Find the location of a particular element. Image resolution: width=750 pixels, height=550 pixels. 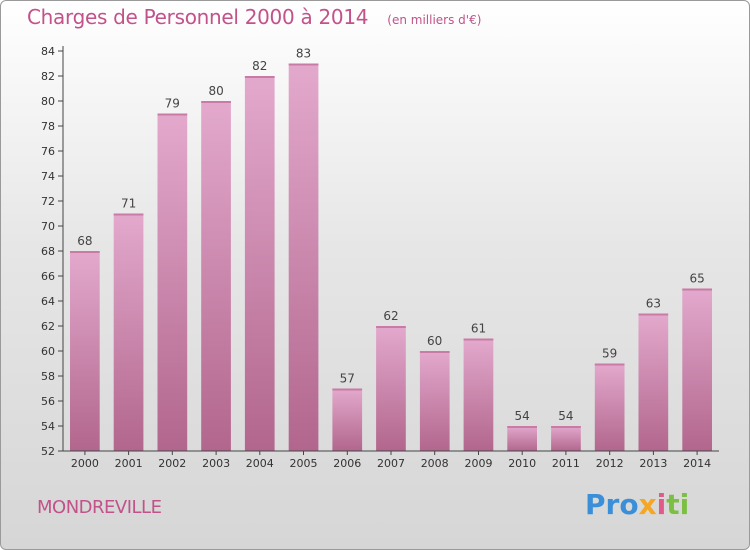

y-tick-label: 52 is located at coordinates (48, 451).